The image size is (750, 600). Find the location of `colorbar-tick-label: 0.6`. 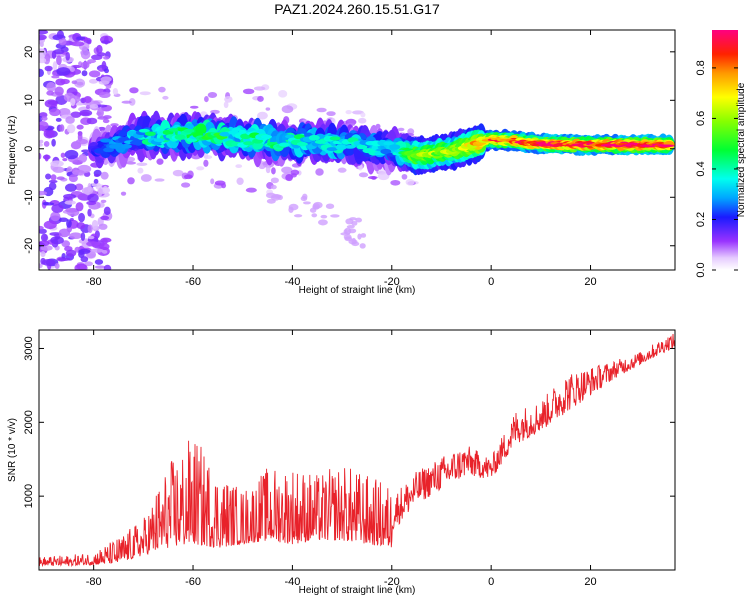

colorbar-tick-label: 0.6 is located at coordinates (701, 118).